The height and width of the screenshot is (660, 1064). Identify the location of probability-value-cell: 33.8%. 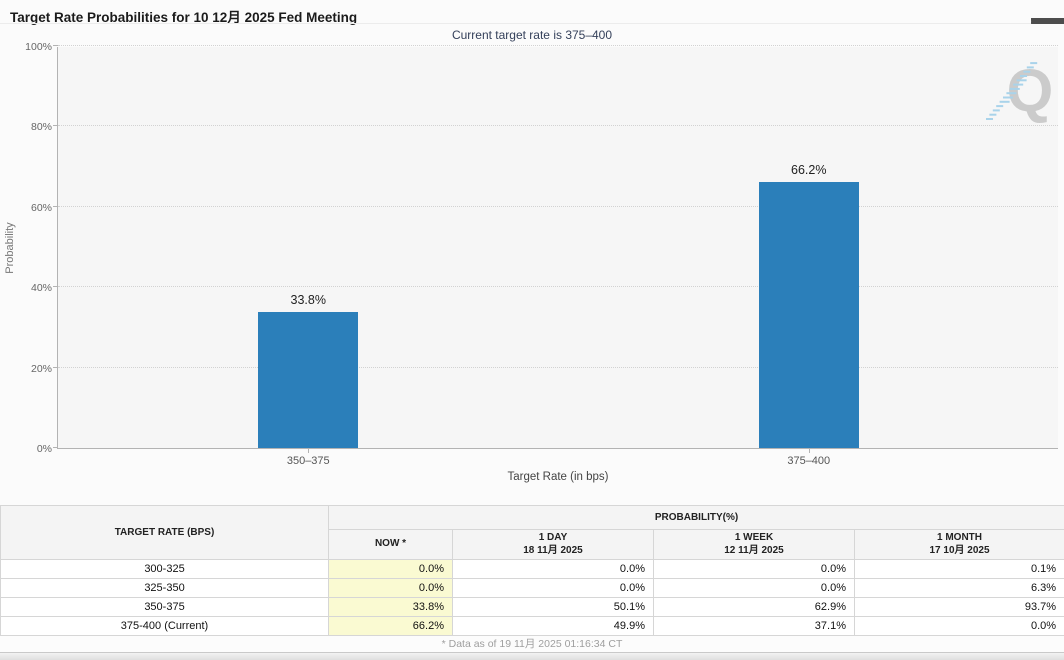
(390, 607).